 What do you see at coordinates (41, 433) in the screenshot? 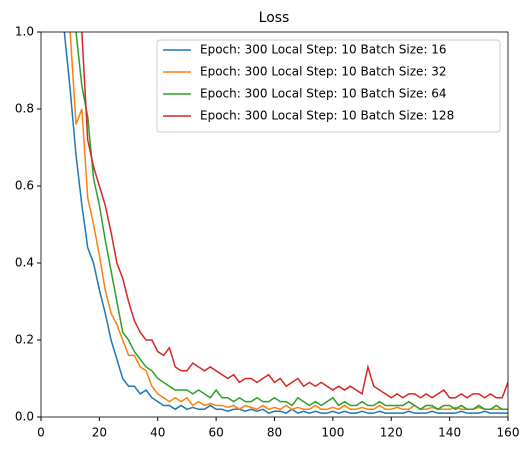
I see `x-tick-label: 0` at bounding box center [41, 433].